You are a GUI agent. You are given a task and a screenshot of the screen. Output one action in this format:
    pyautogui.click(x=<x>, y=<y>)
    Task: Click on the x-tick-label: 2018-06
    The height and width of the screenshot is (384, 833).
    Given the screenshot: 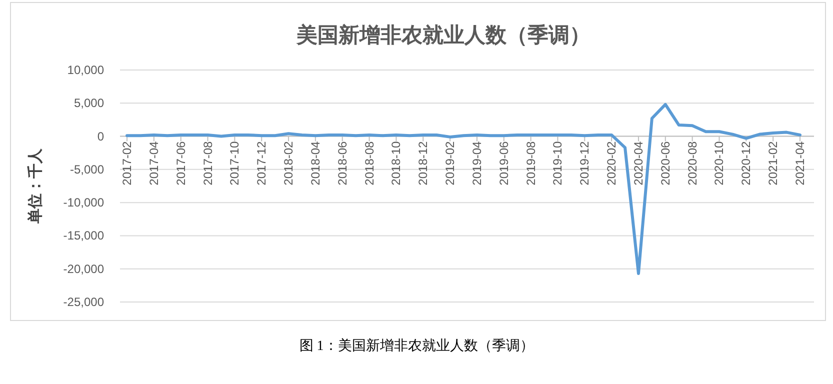 What is the action you would take?
    pyautogui.click(x=342, y=163)
    